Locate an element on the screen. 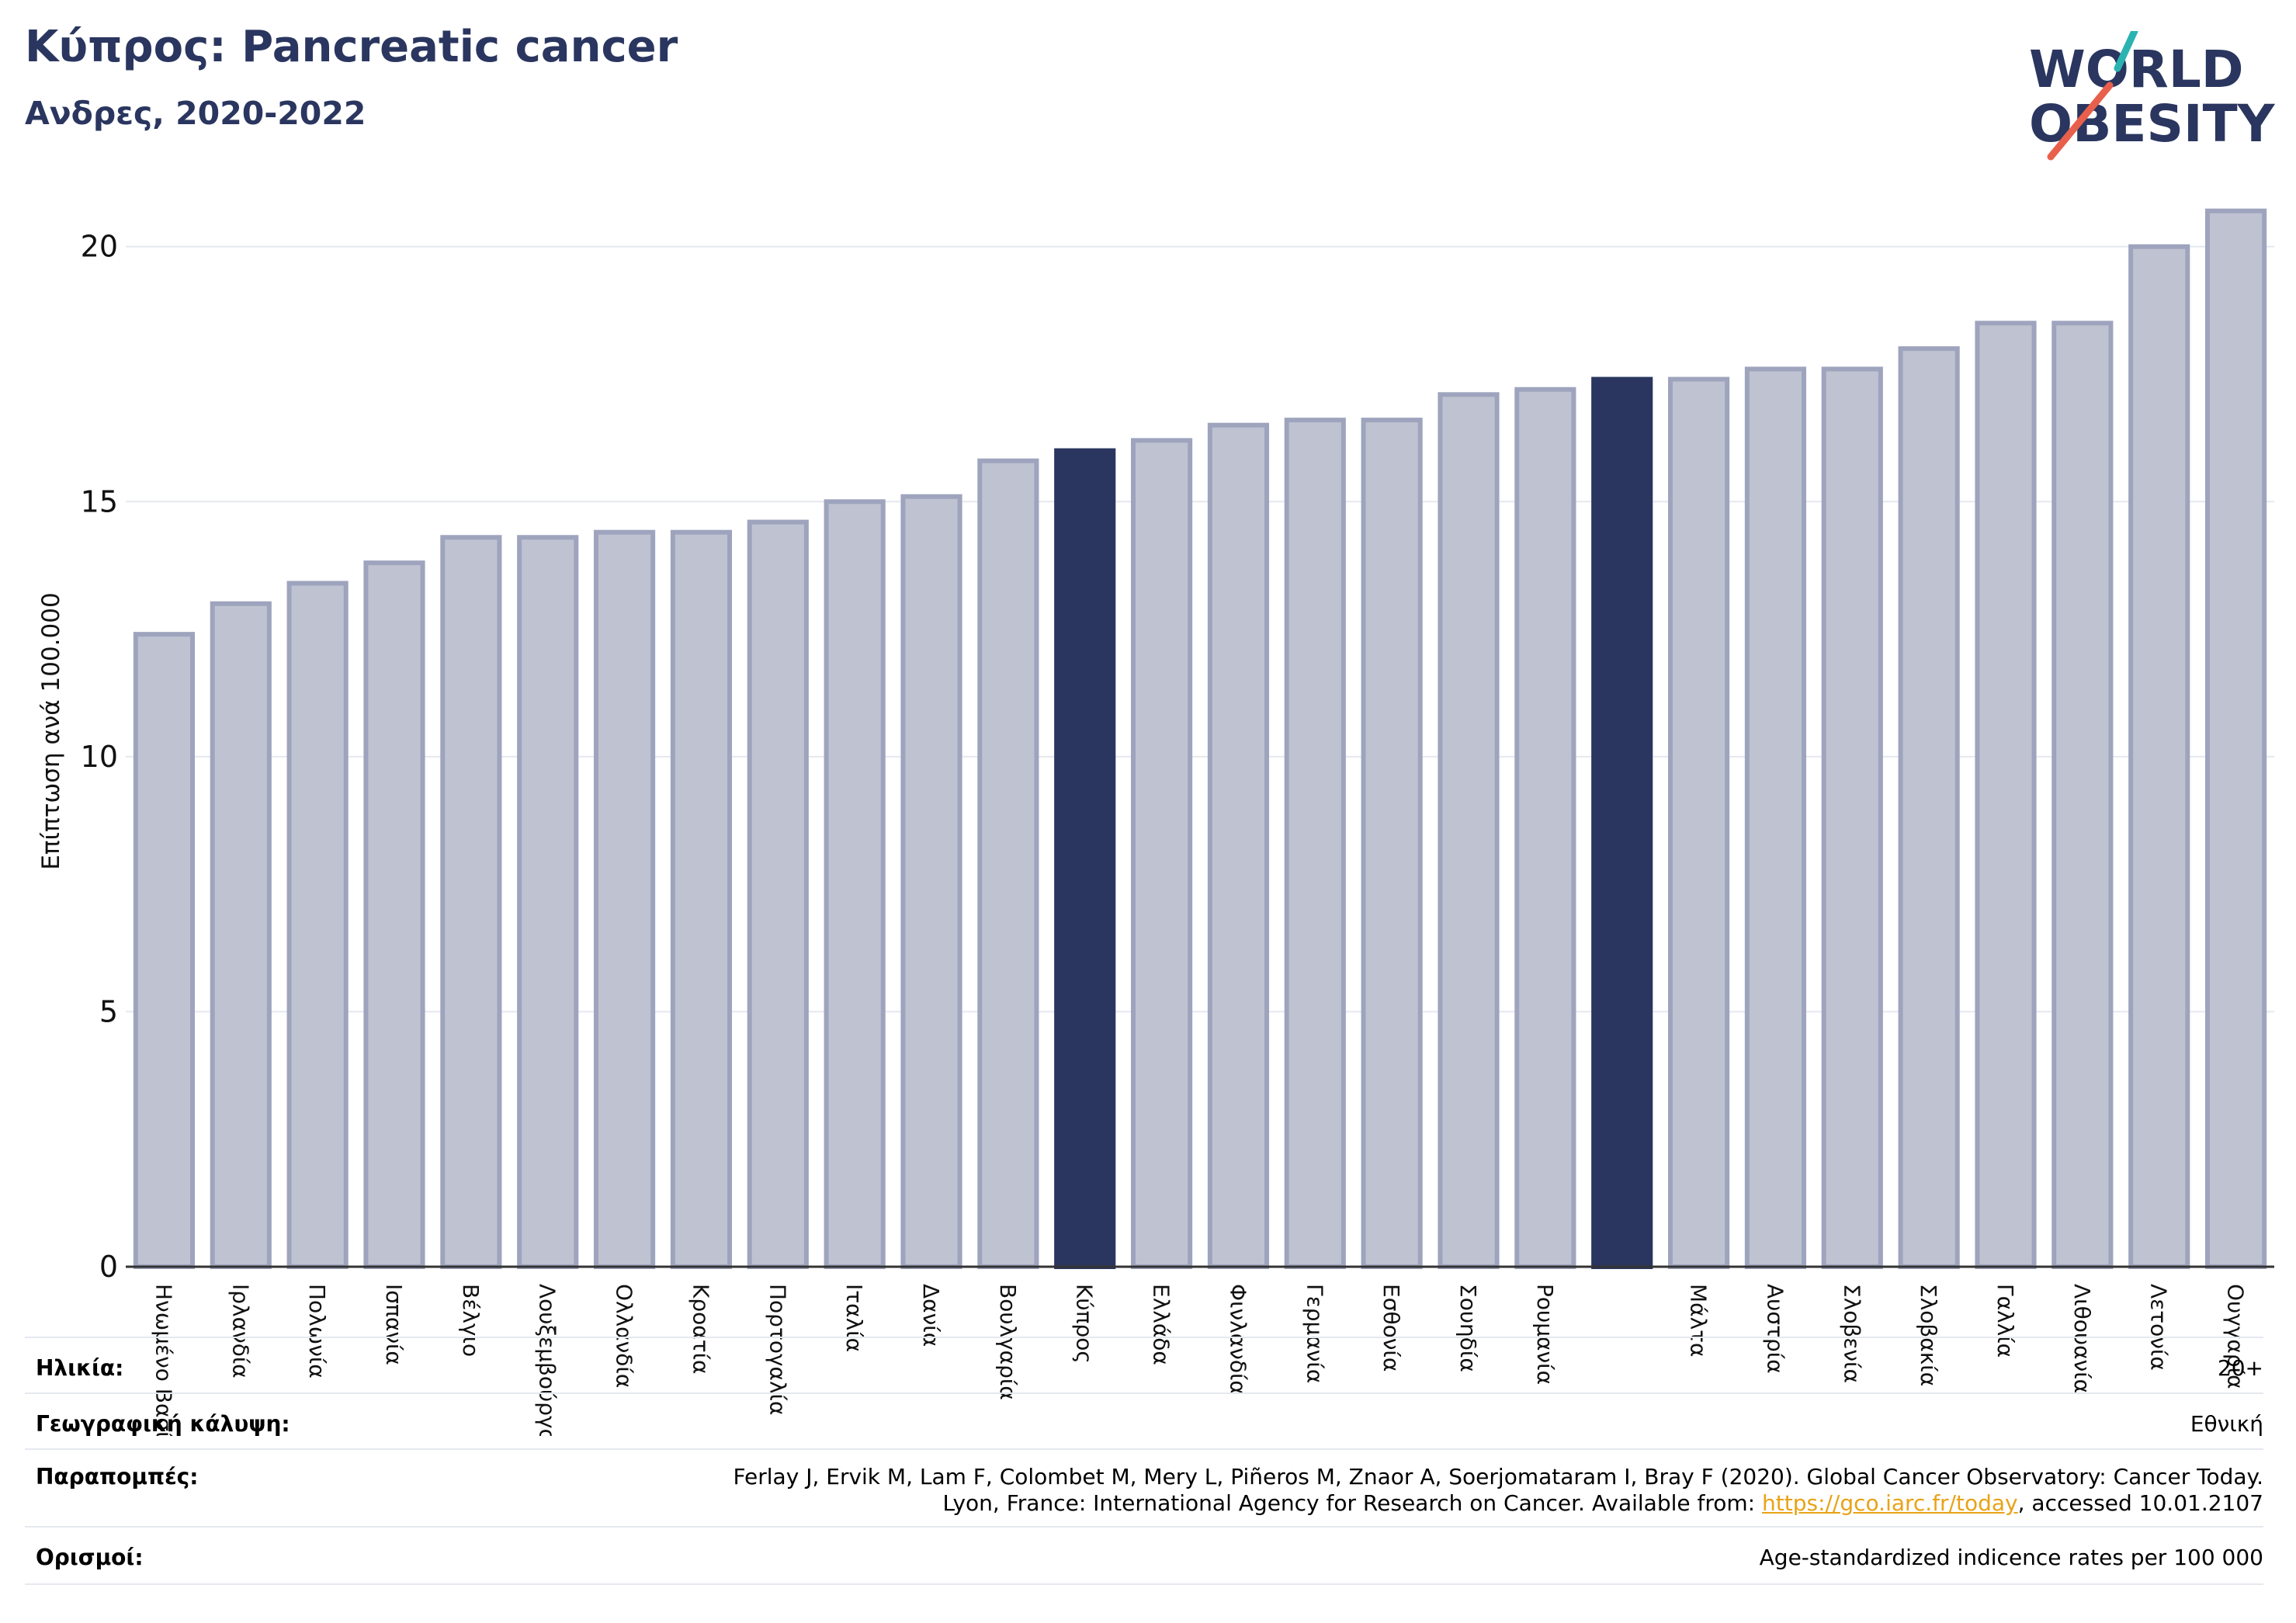 This screenshot has width=2296, height=1623. x-tick-label: Βουλγαρία is located at coordinates (1008, 1342).